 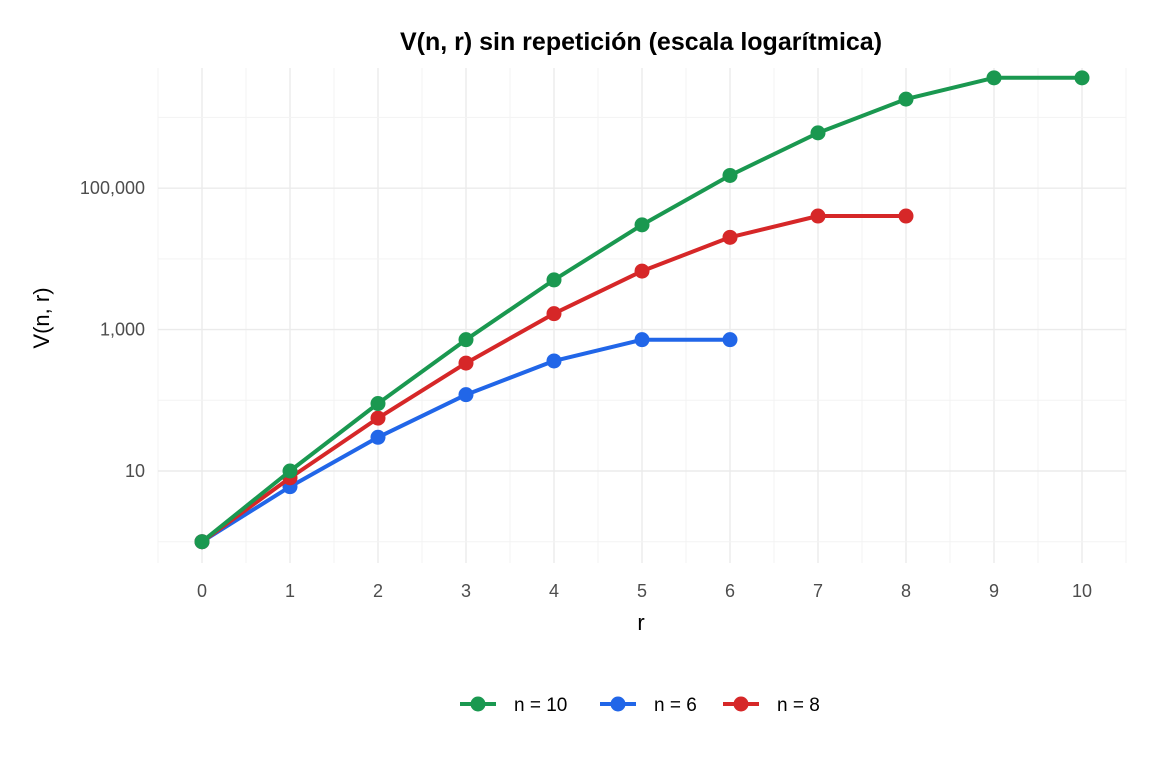 What do you see at coordinates (378, 591) in the screenshot?
I see `x-tick-label: 2` at bounding box center [378, 591].